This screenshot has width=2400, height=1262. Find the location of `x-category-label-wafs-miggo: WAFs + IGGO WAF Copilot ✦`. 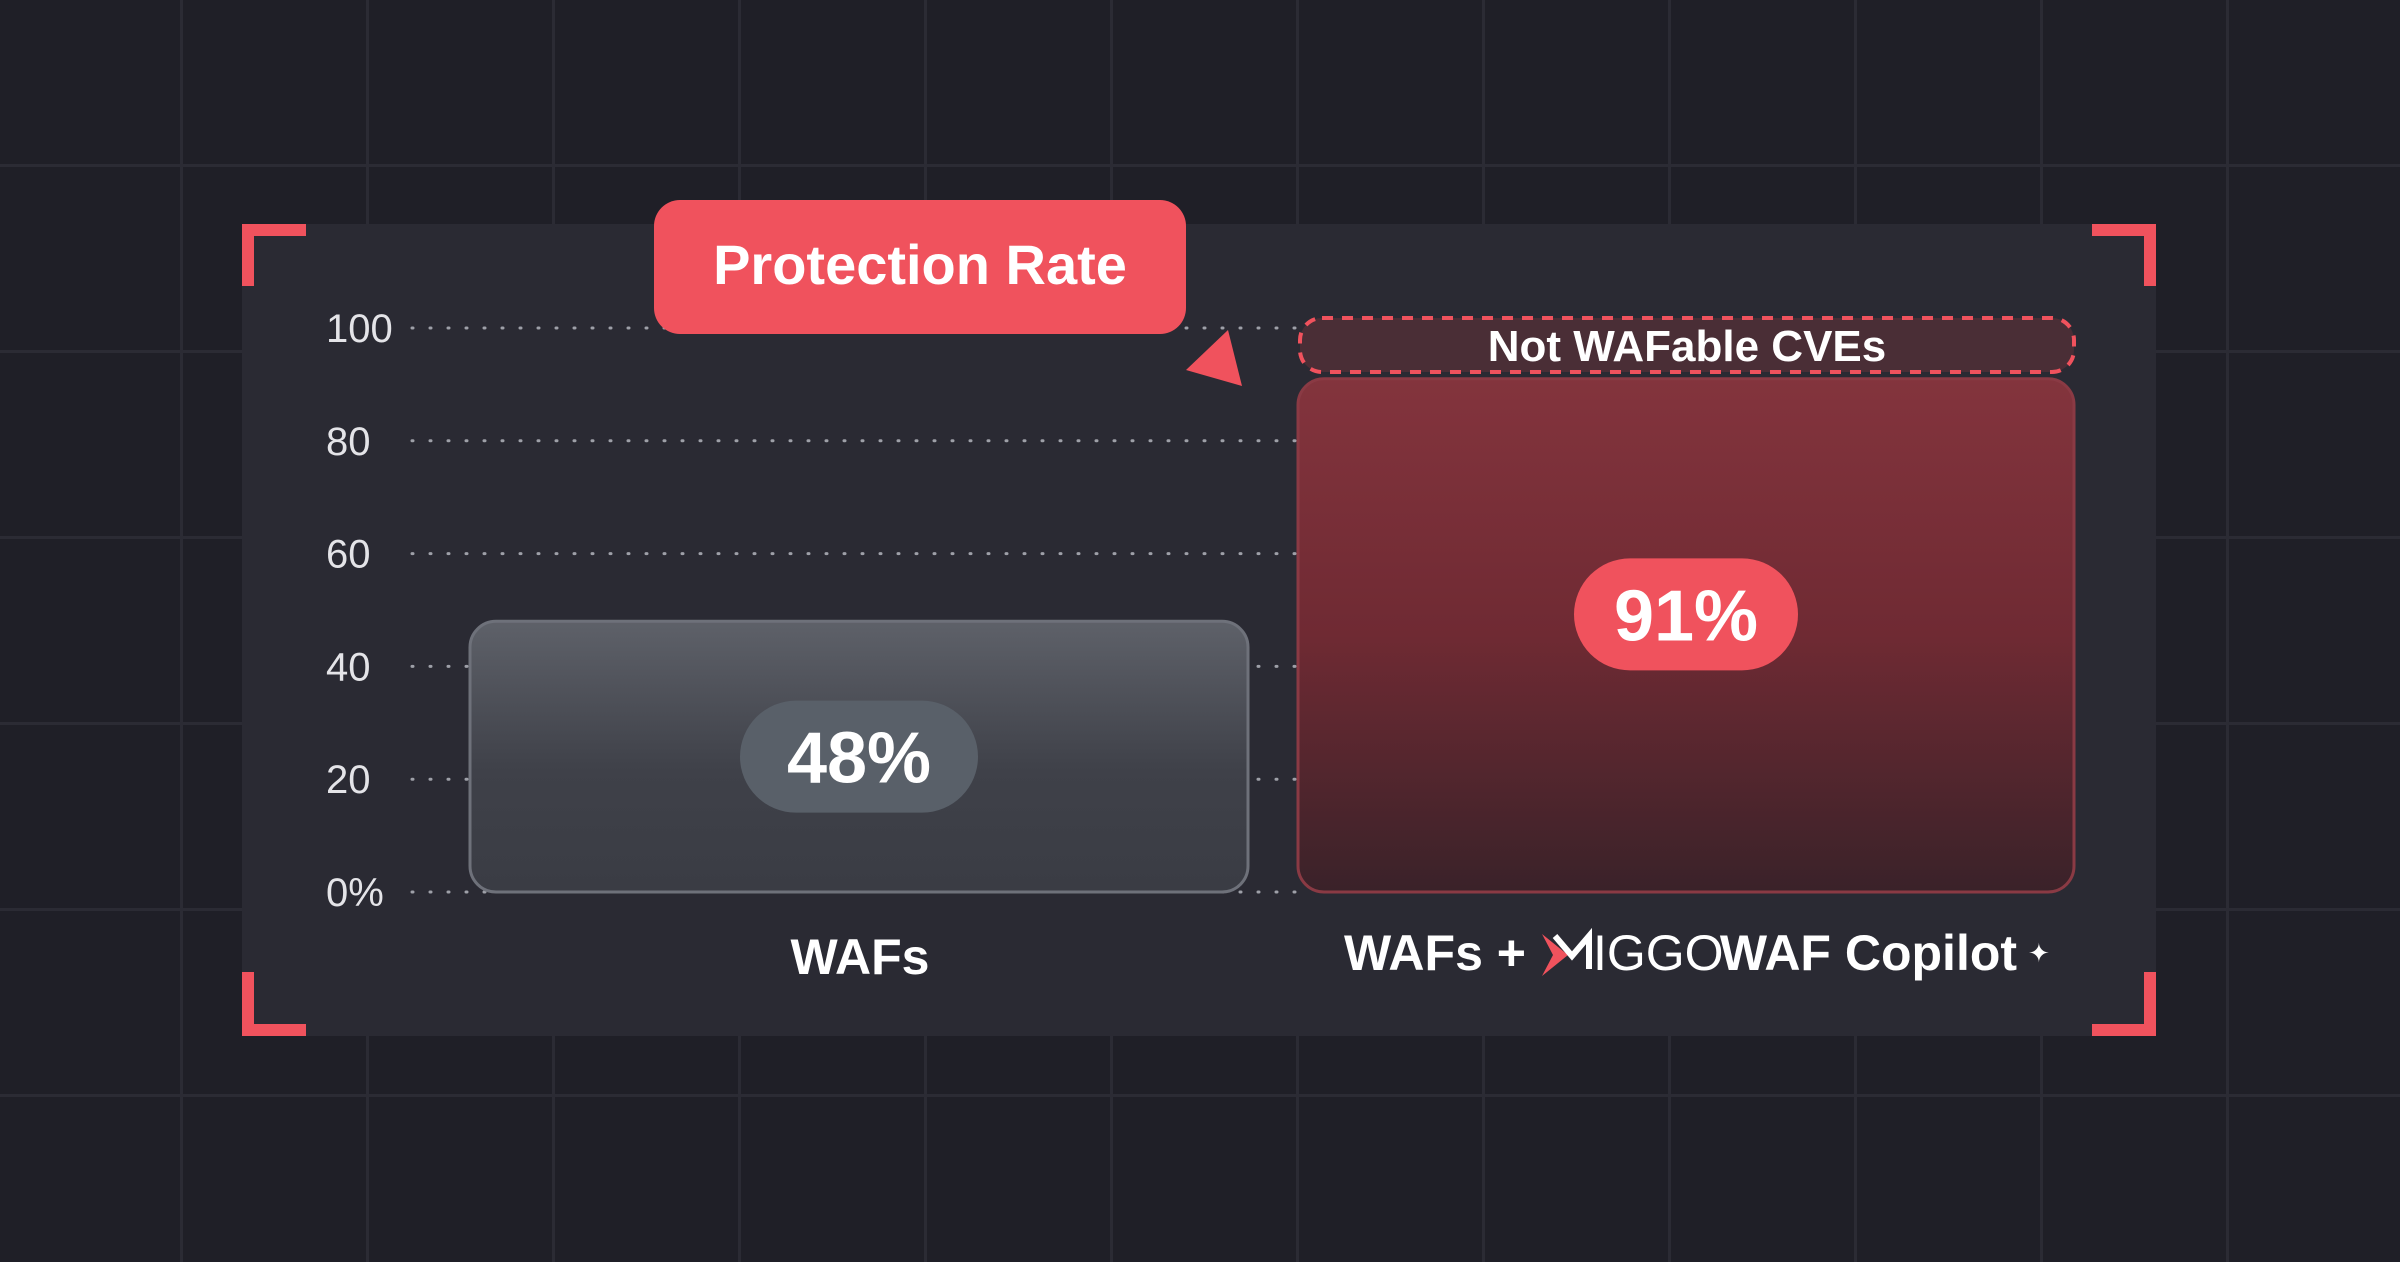

x-category-label-wafs-miggo: WAFs + IGGO WAF Copilot ✦ is located at coordinates (1697, 953).